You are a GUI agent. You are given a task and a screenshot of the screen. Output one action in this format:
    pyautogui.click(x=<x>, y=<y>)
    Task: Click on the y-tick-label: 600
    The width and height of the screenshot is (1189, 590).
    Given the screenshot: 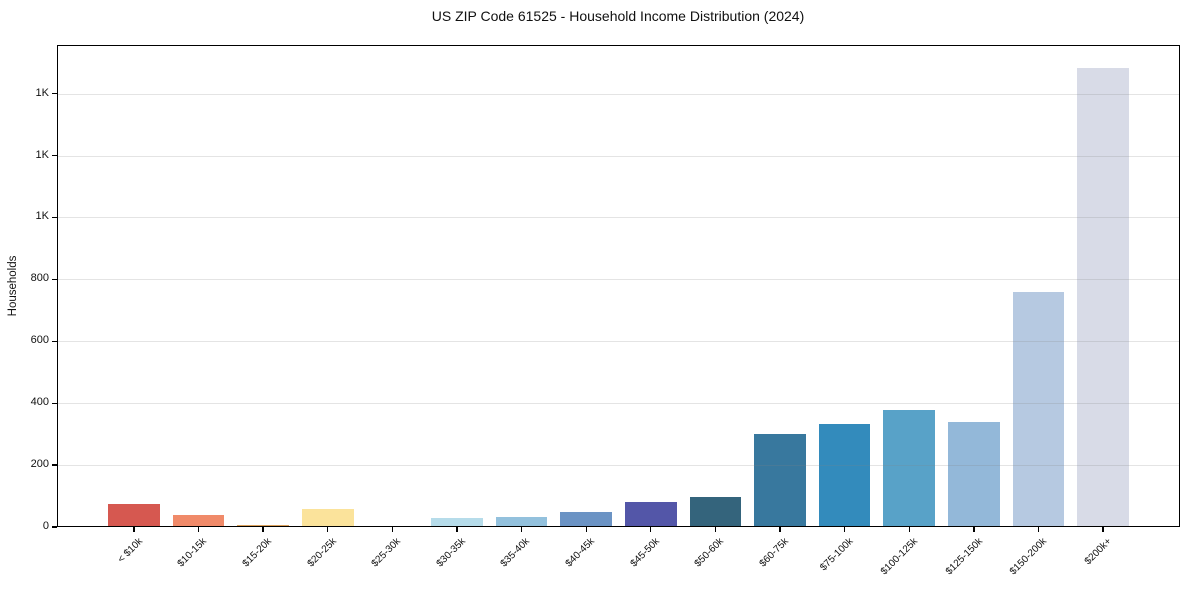 What is the action you would take?
    pyautogui.click(x=39, y=340)
    